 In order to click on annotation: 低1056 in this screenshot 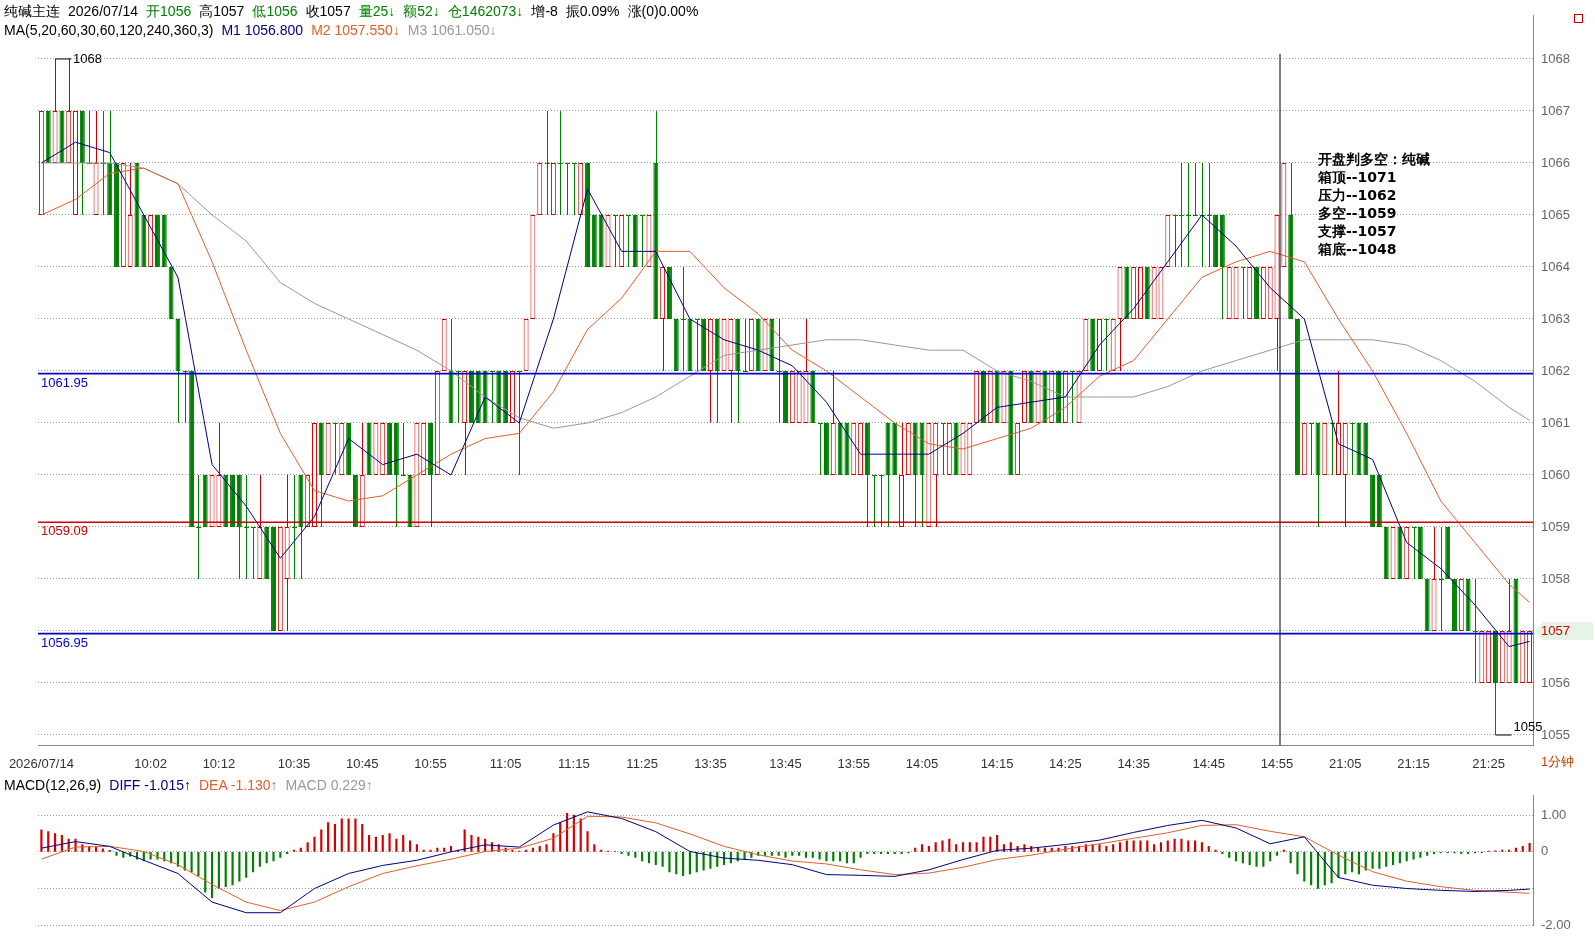, I will do `click(275, 11)`.